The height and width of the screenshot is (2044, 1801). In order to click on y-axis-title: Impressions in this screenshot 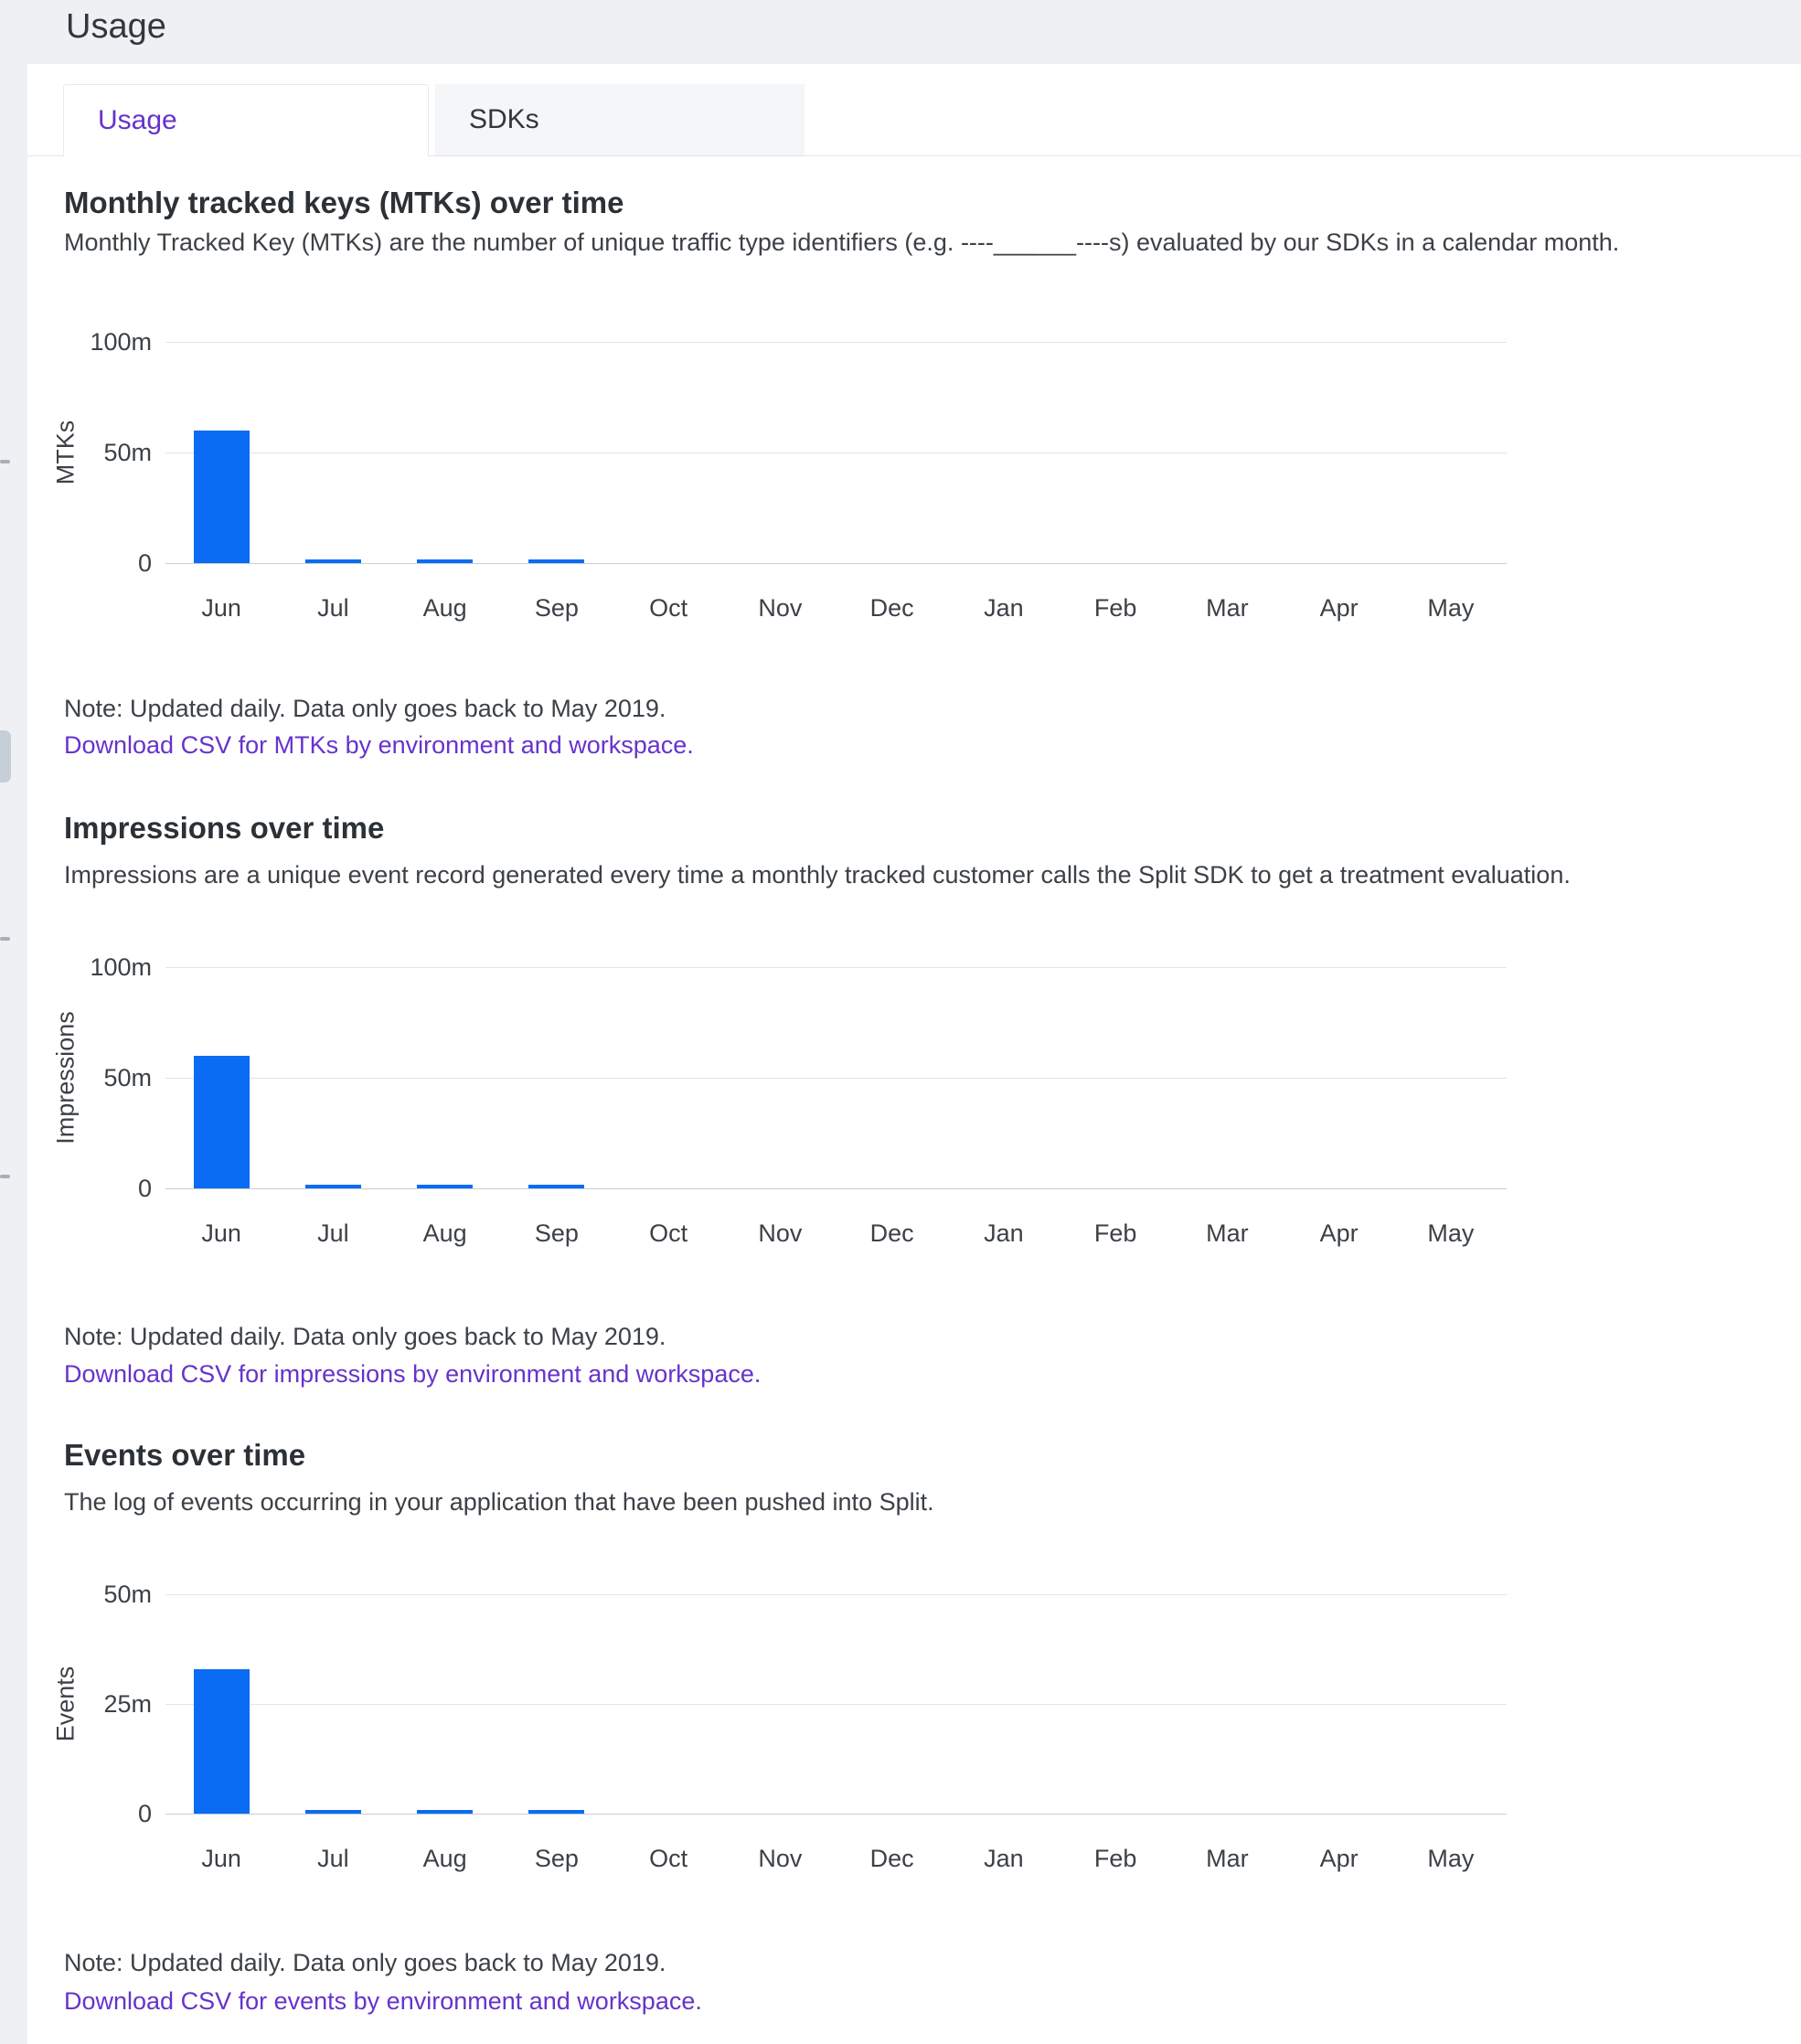, I will do `click(65, 1077)`.